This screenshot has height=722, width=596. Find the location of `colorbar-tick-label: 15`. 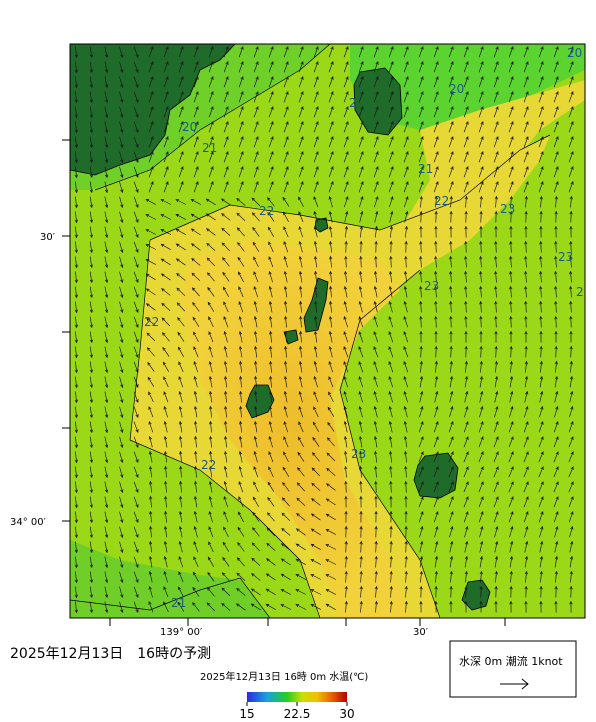

colorbar-tick-label: 15 is located at coordinates (246, 714).